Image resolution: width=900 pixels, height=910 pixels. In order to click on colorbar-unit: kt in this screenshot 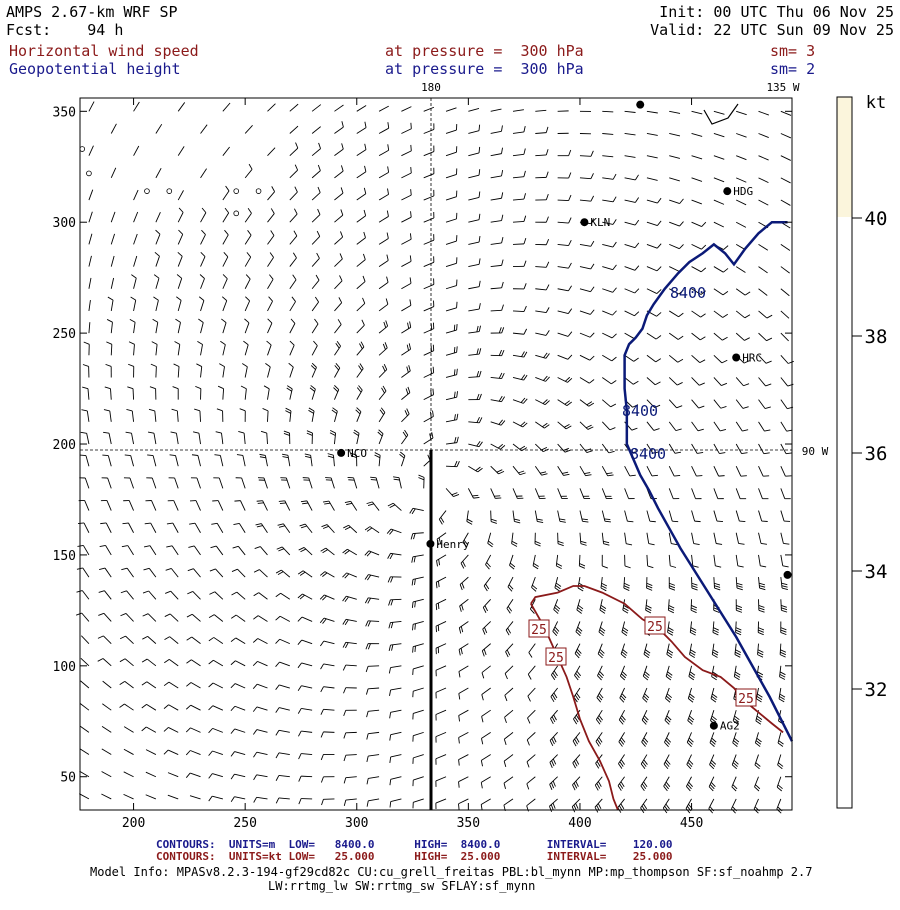, I will do `click(876, 103)`.